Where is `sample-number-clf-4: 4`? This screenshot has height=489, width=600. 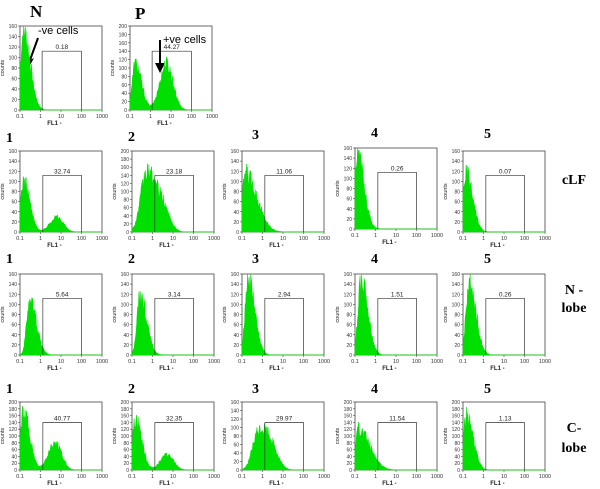 sample-number-clf-4: 4 is located at coordinates (374, 133).